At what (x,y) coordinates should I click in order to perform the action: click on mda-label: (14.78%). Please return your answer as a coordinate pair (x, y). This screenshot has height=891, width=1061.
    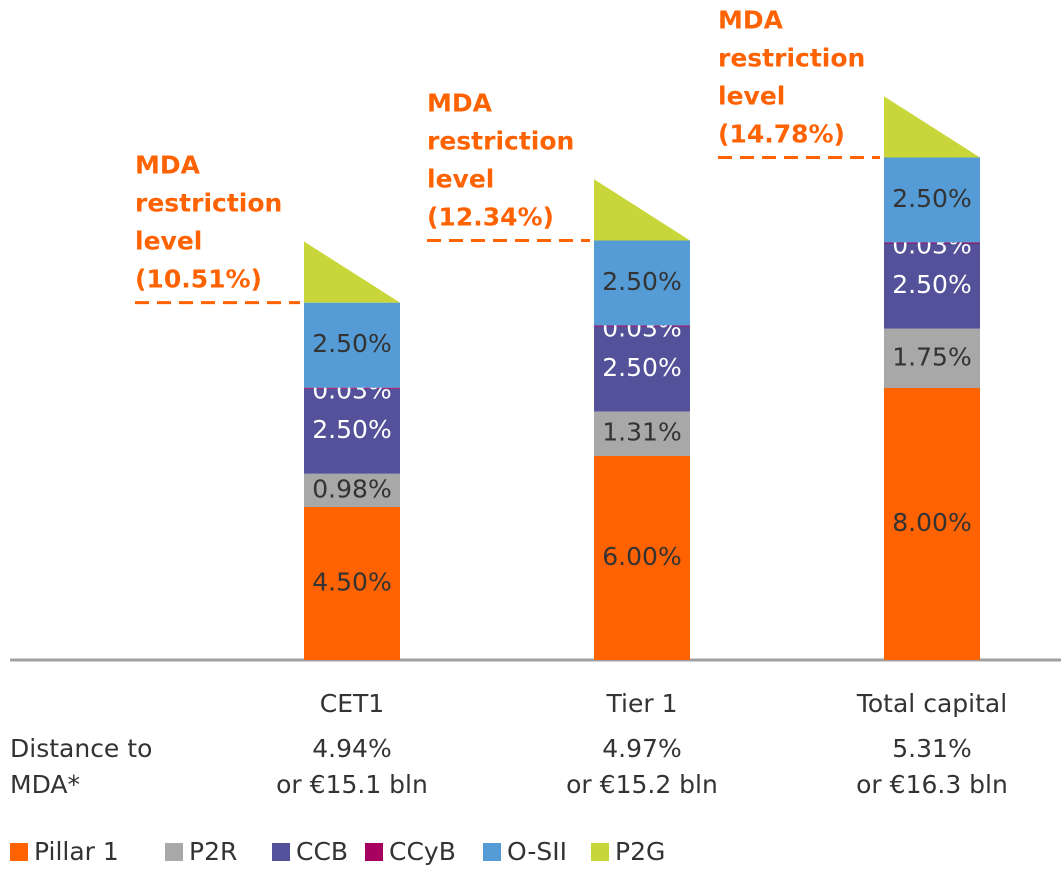
    Looking at the image, I should click on (781, 133).